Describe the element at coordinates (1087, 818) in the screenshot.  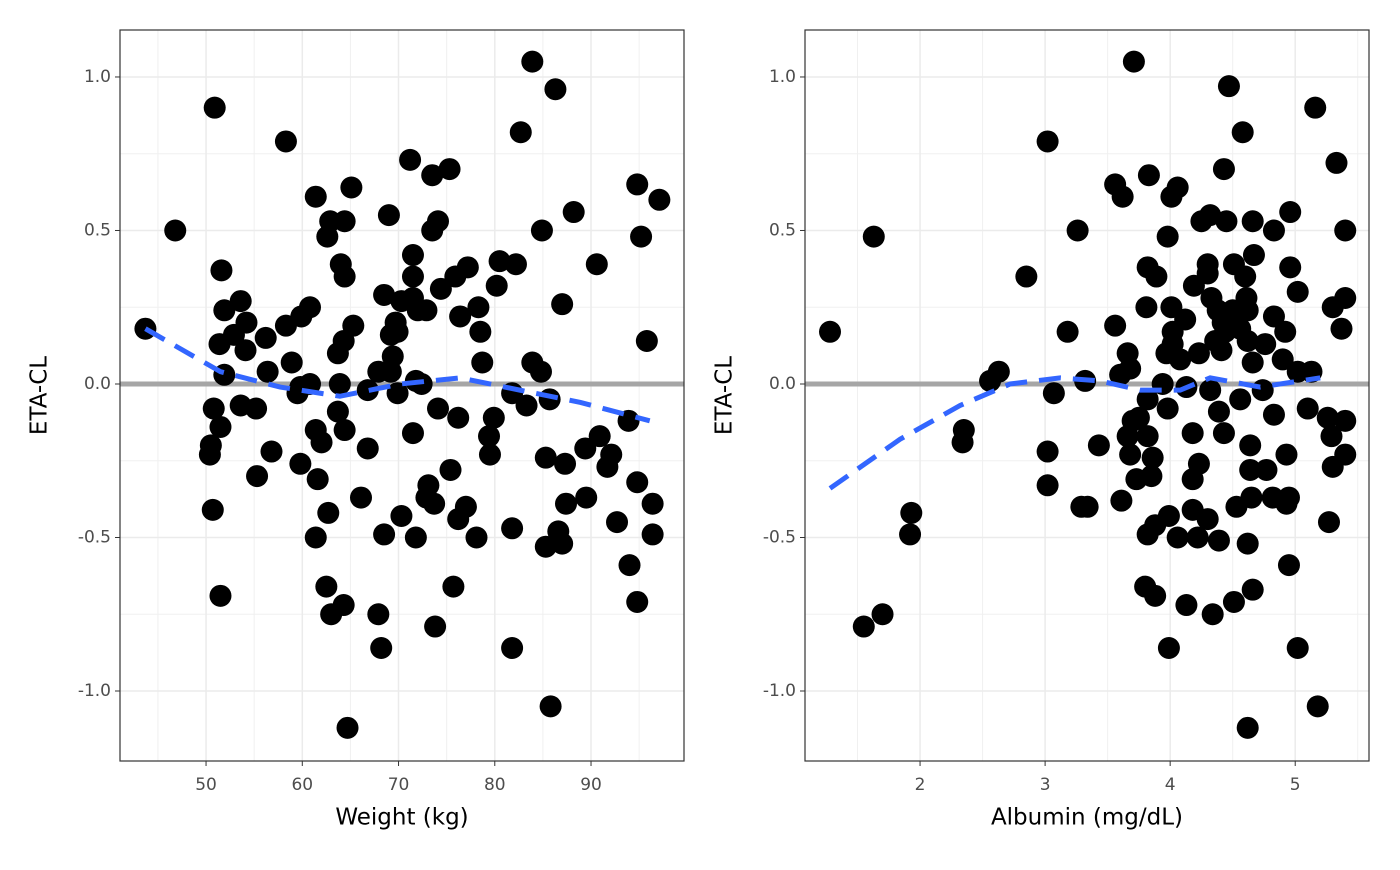
I see `x-axis-title: Albumin (mg/dL)` at that location.